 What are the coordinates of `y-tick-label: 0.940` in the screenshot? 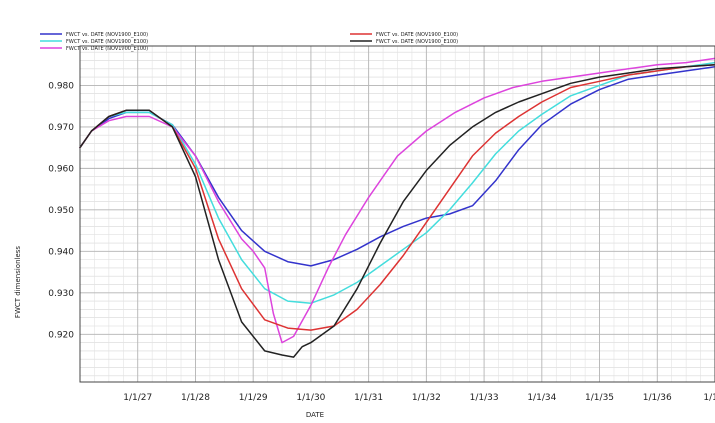 It's located at (61, 252).